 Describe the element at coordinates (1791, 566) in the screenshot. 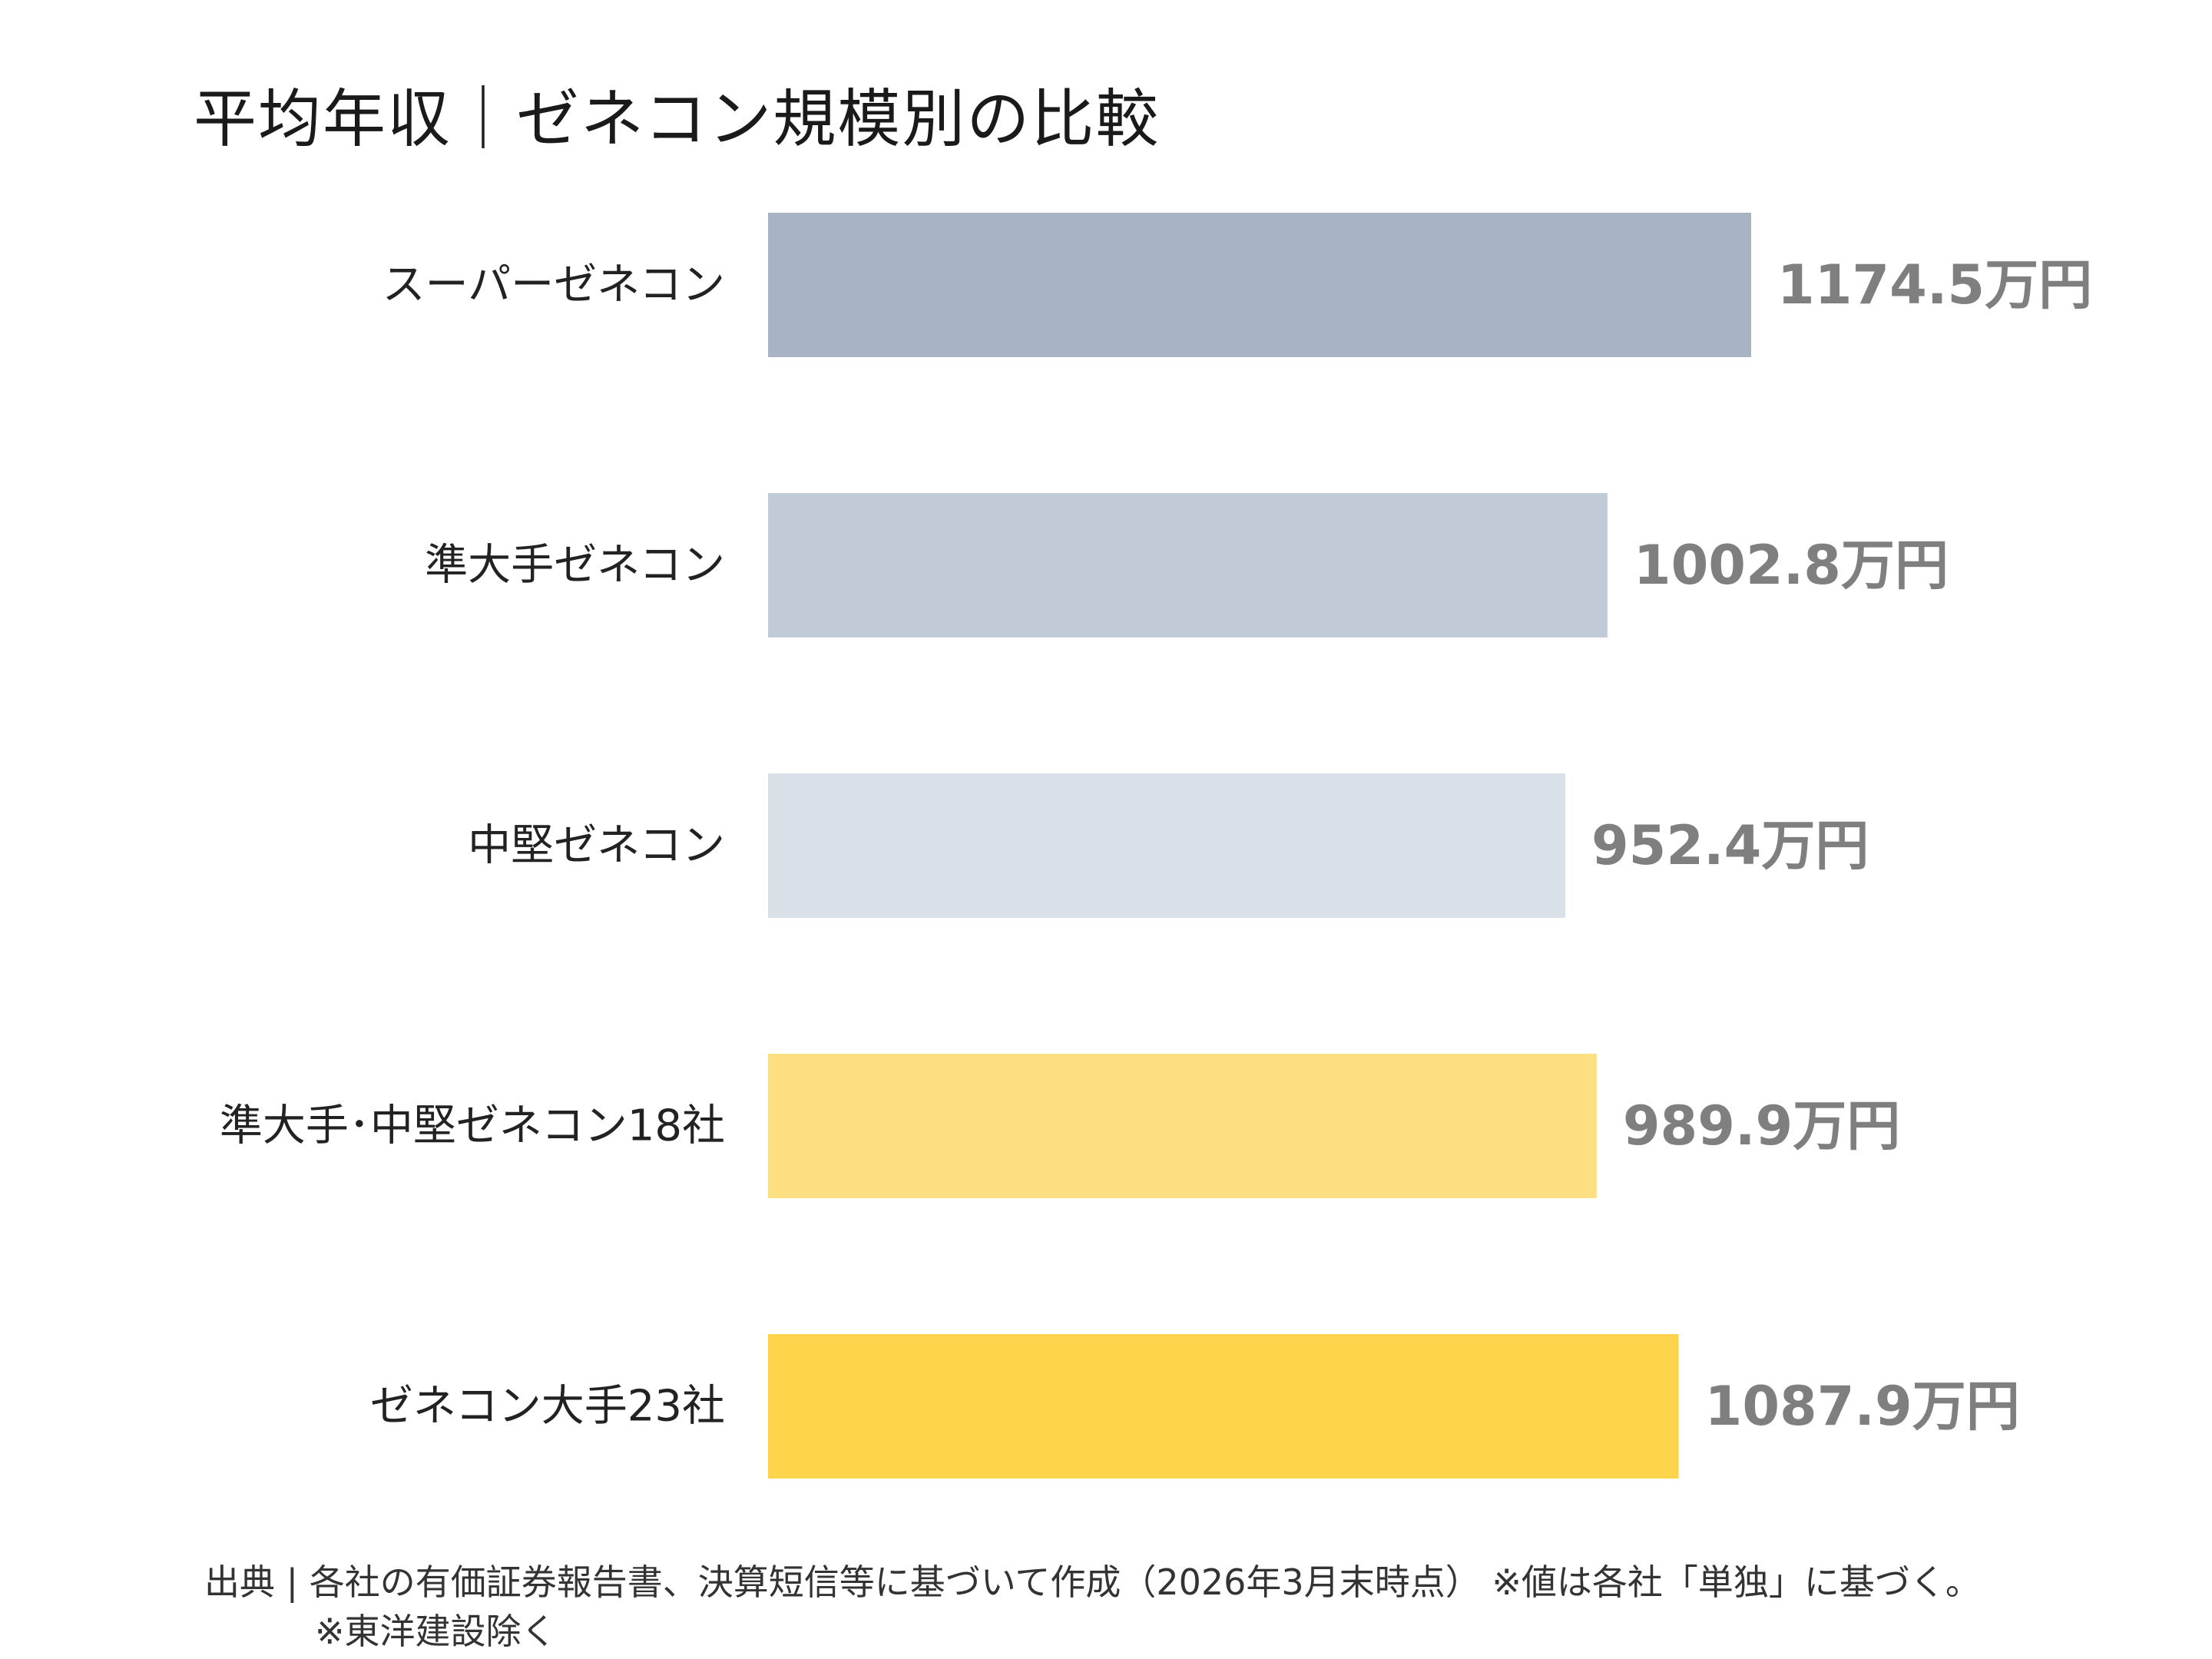

I see `value-label-2: 1002.8万円` at that location.